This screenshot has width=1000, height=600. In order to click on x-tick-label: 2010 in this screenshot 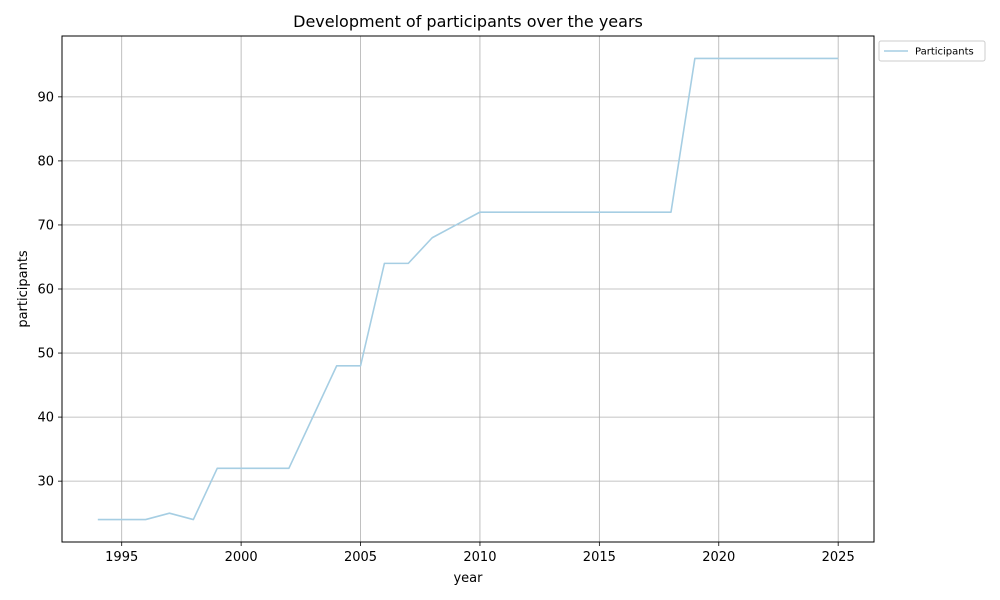, I will do `click(479, 557)`.